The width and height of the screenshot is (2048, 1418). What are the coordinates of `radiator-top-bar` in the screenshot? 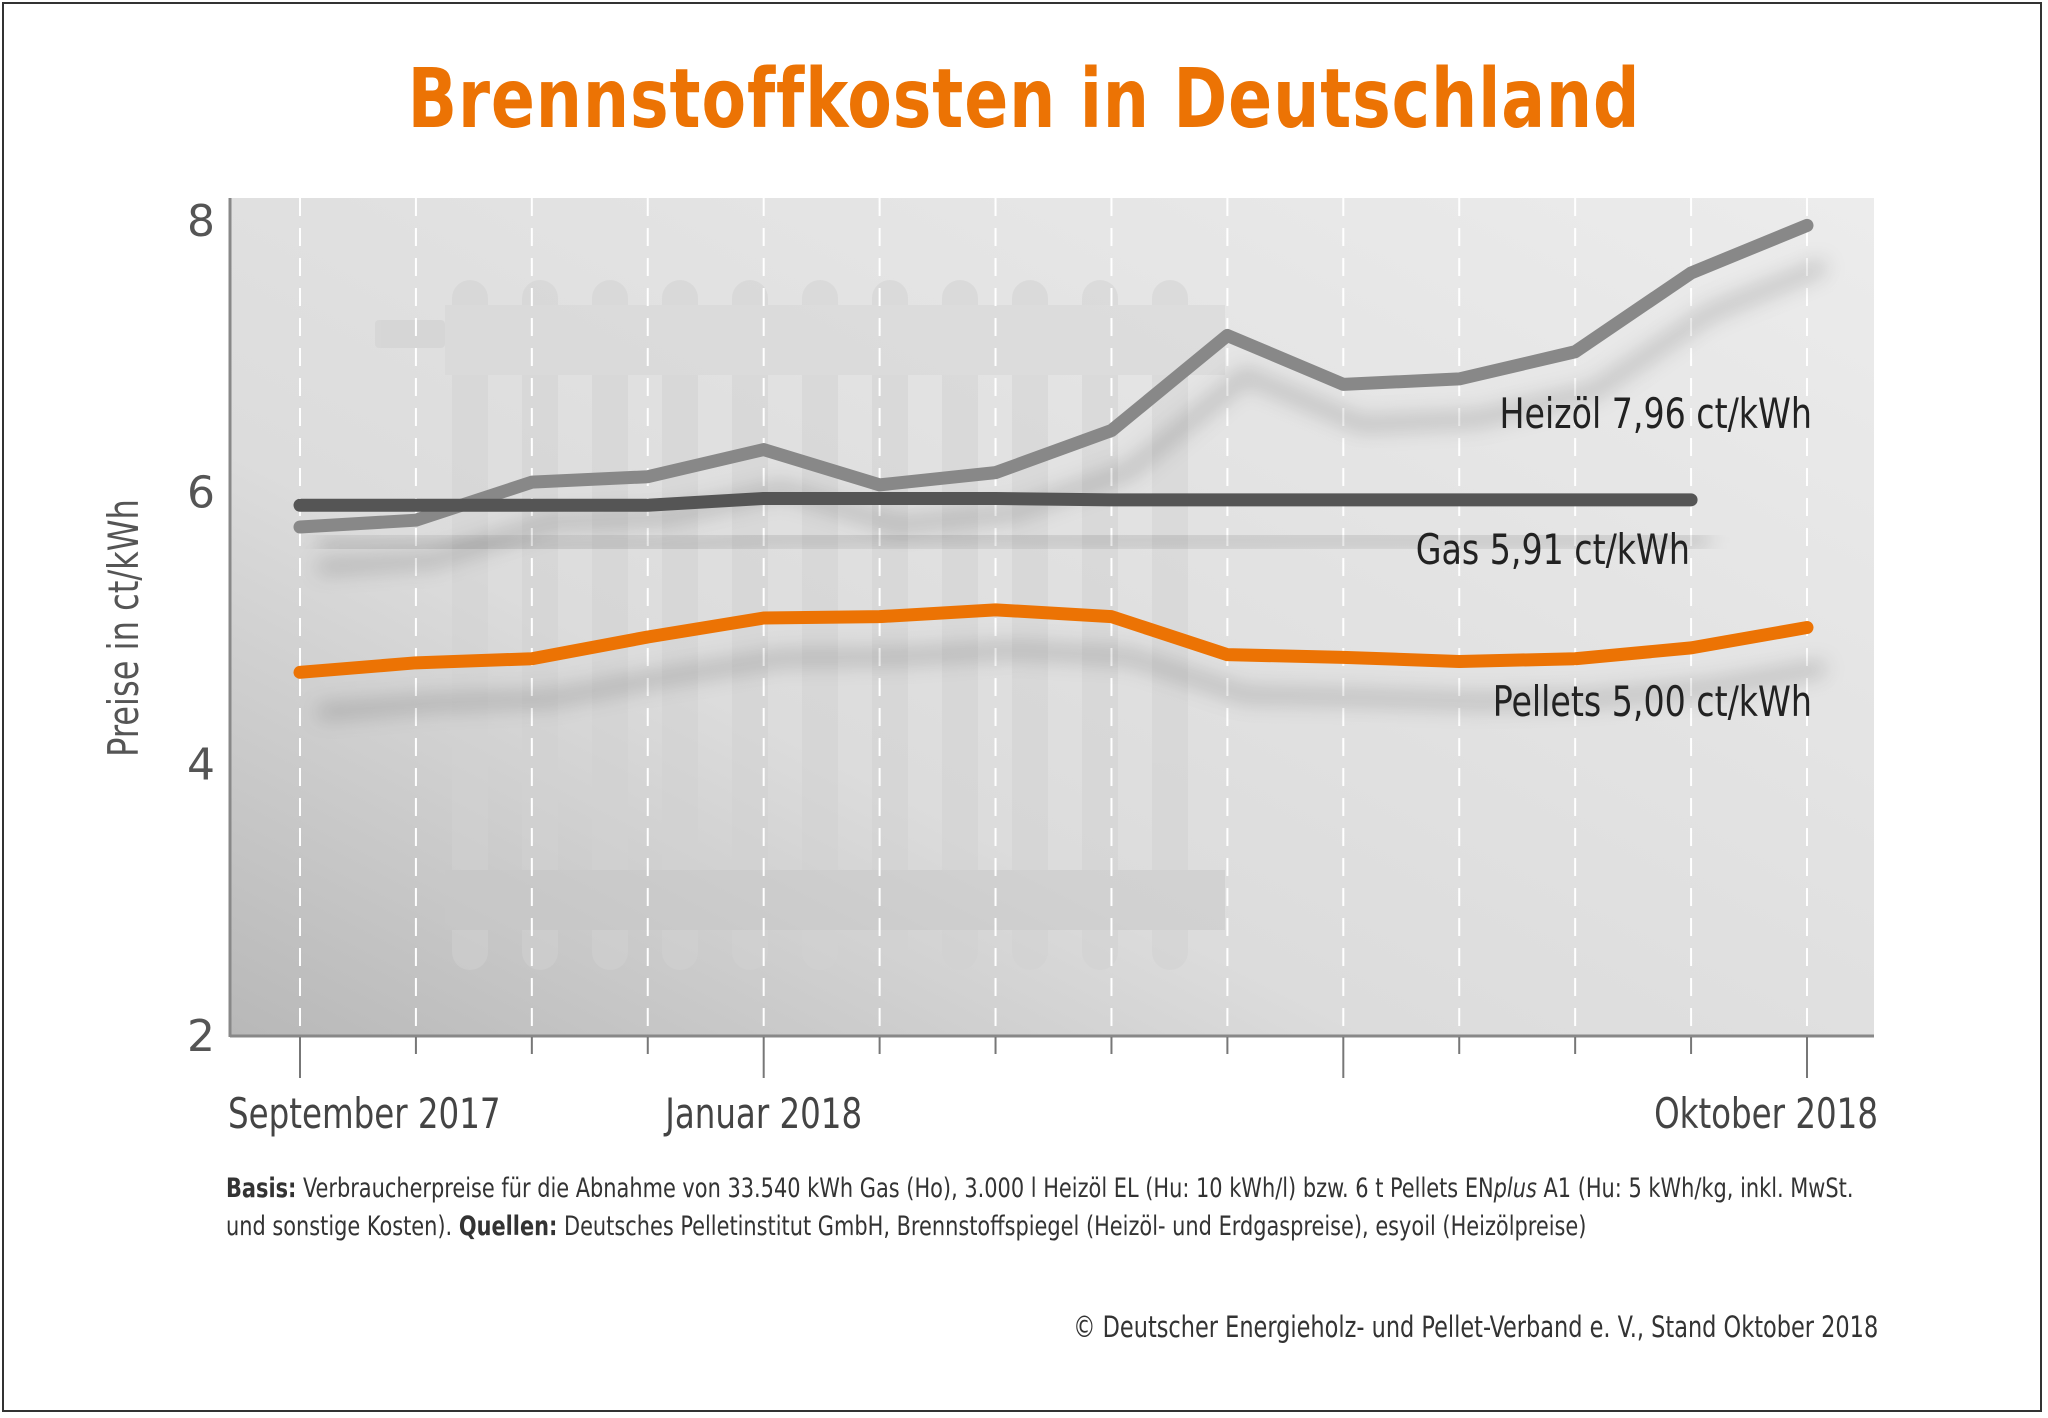 It's located at (835, 340).